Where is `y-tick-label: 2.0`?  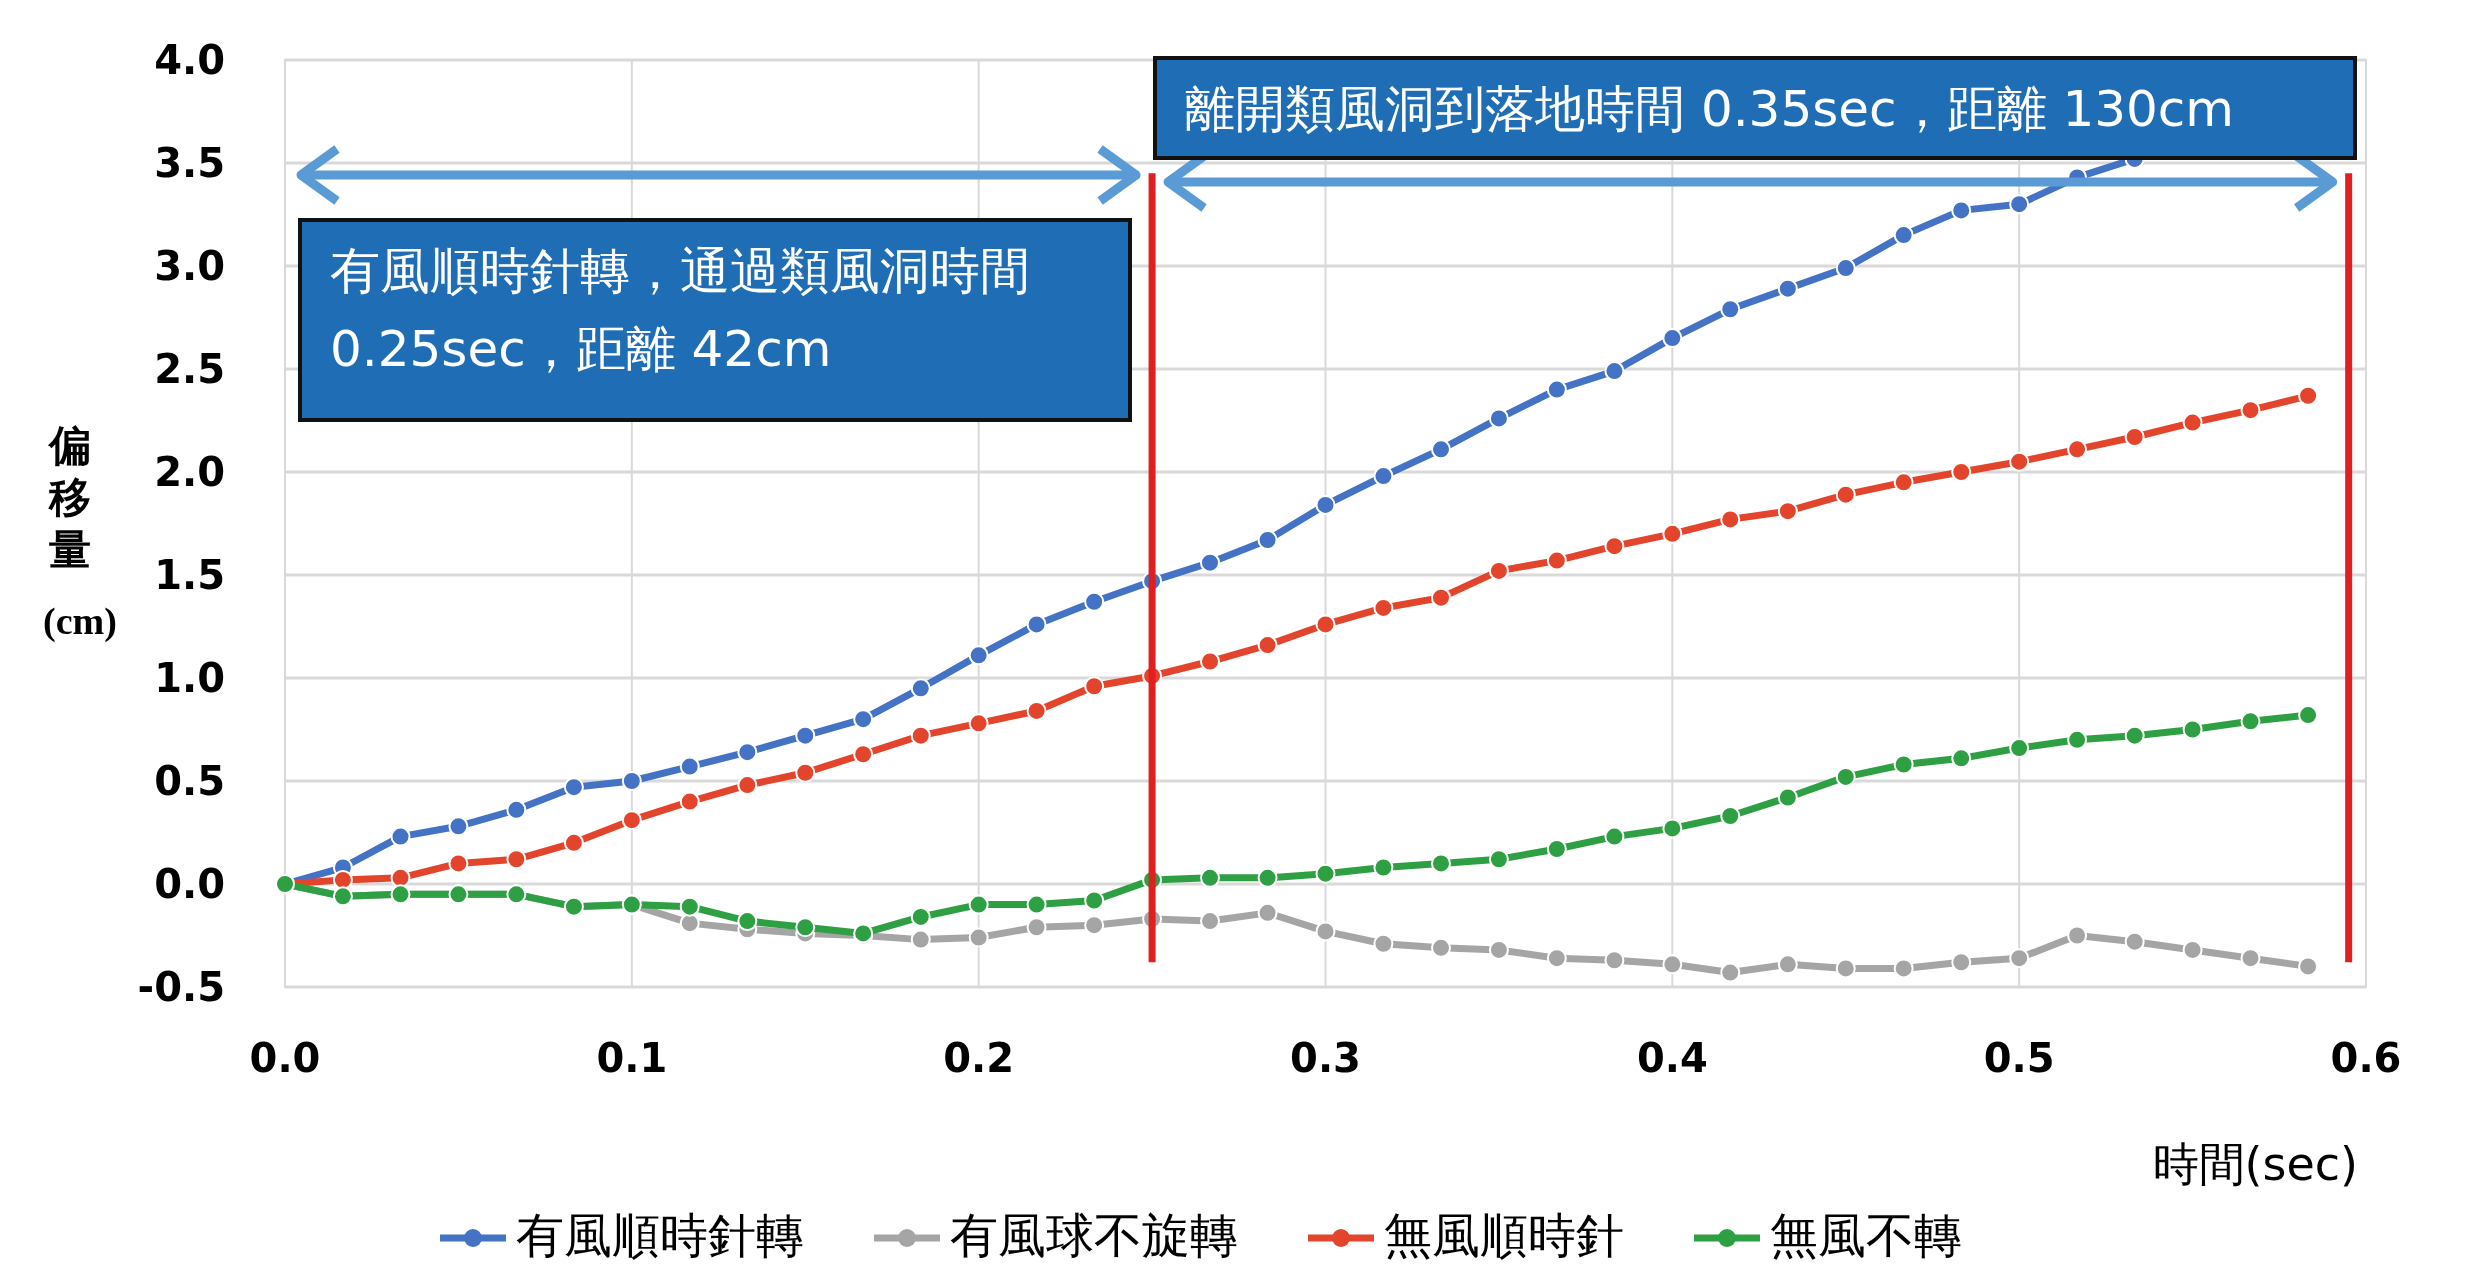
y-tick-label: 2.0 is located at coordinates (189, 472).